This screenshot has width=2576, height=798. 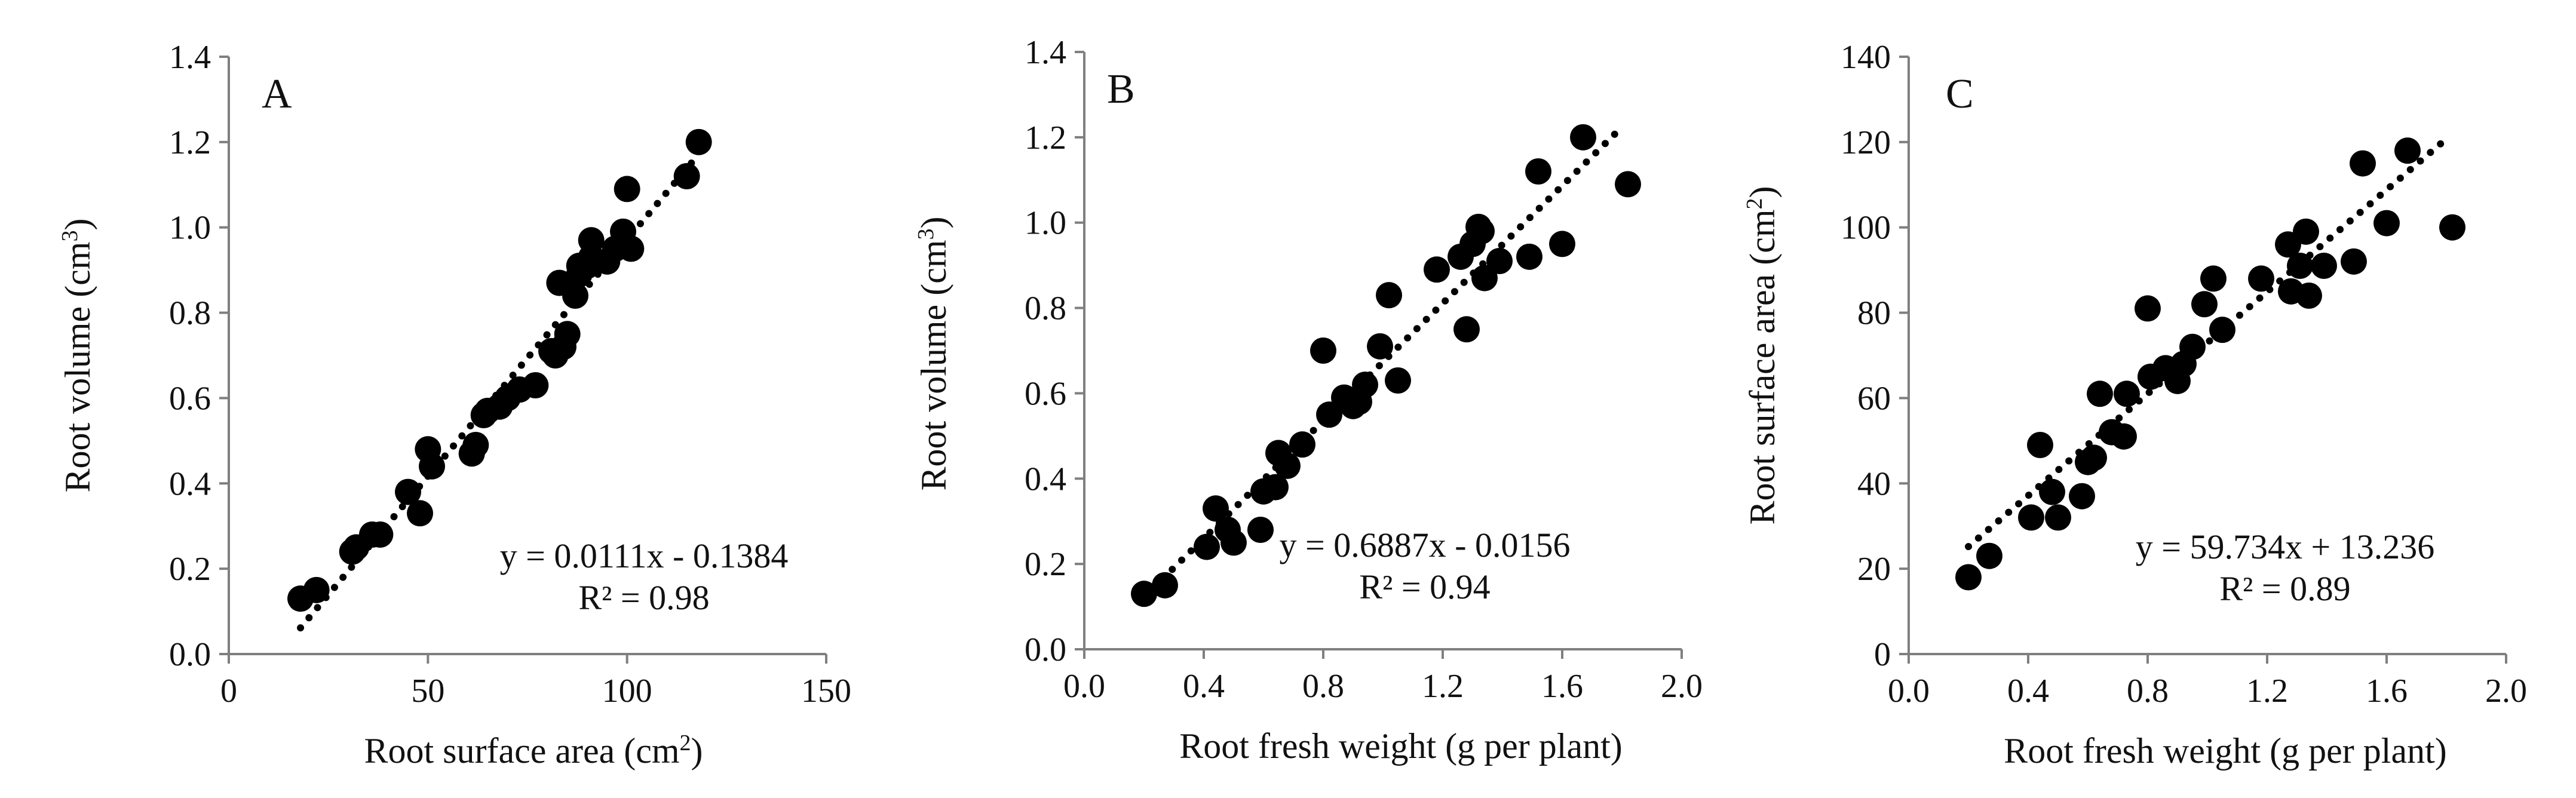 What do you see at coordinates (2284, 588) in the screenshot?
I see `r-squared: R² = 0.89` at bounding box center [2284, 588].